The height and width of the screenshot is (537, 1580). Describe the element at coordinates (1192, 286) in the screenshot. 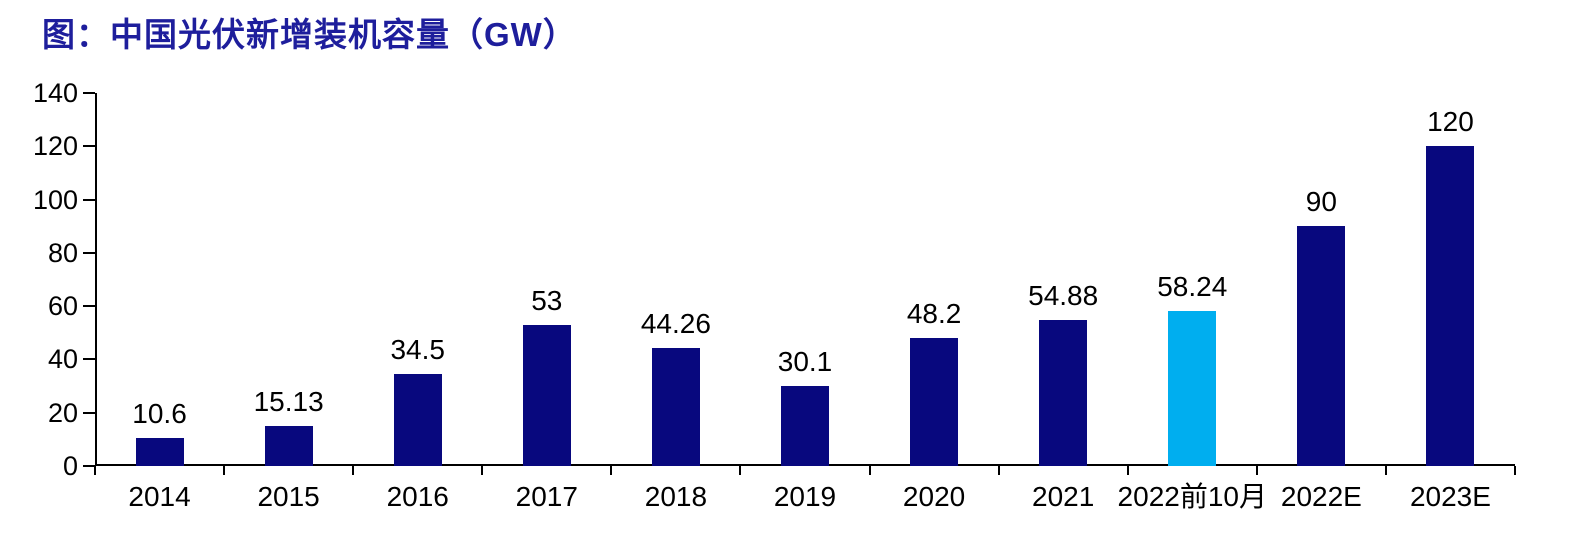

I see `bar-value-label: 58.24` at that location.